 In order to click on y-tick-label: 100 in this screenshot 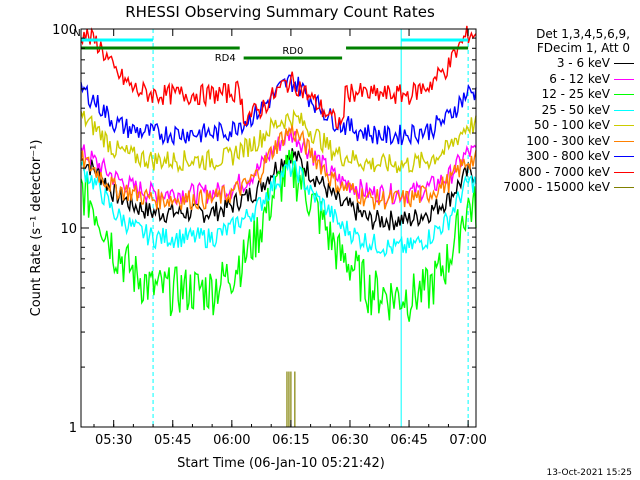, I will do `click(64, 30)`.